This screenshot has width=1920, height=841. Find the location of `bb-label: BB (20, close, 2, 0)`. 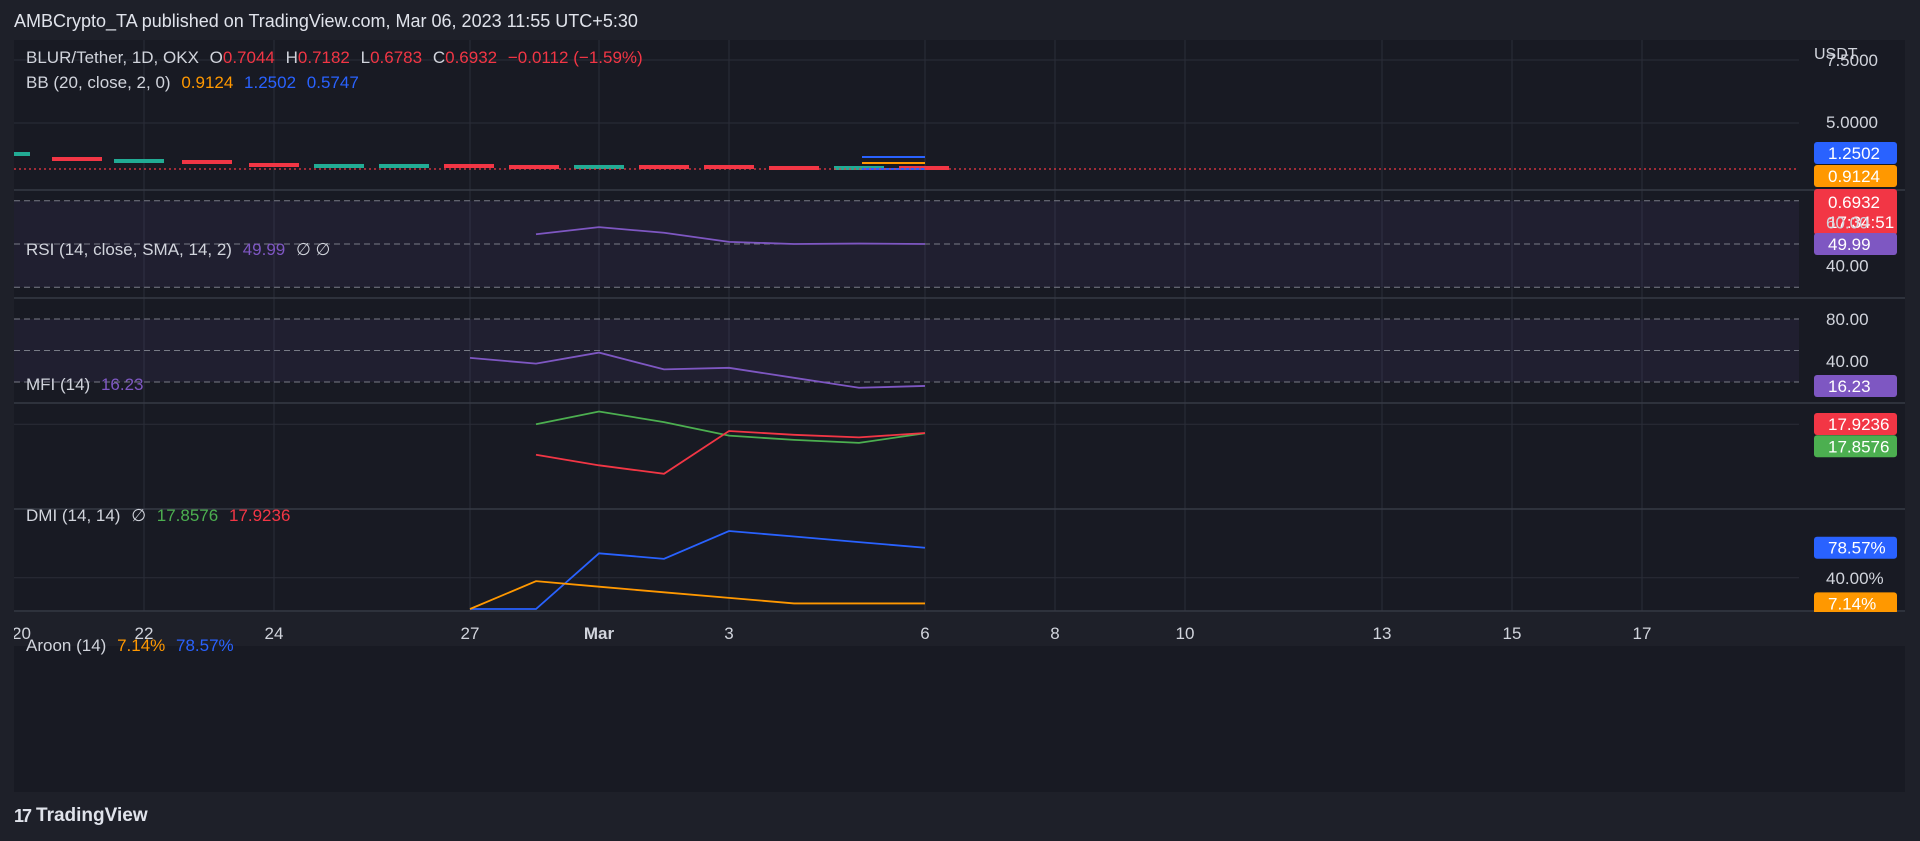

bb-label: BB (20, close, 2, 0) is located at coordinates (98, 82).